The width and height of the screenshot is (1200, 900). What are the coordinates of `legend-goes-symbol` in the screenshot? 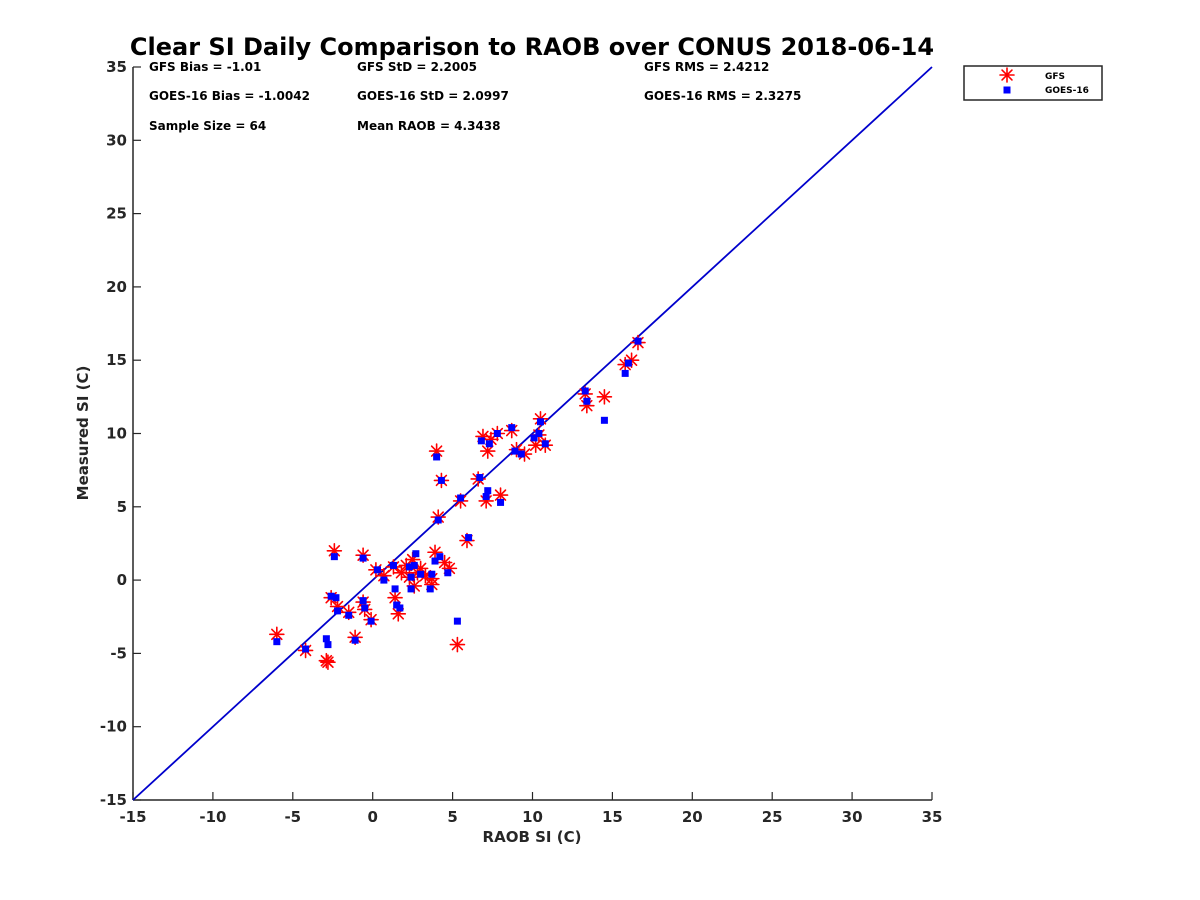 It's located at (1007, 90).